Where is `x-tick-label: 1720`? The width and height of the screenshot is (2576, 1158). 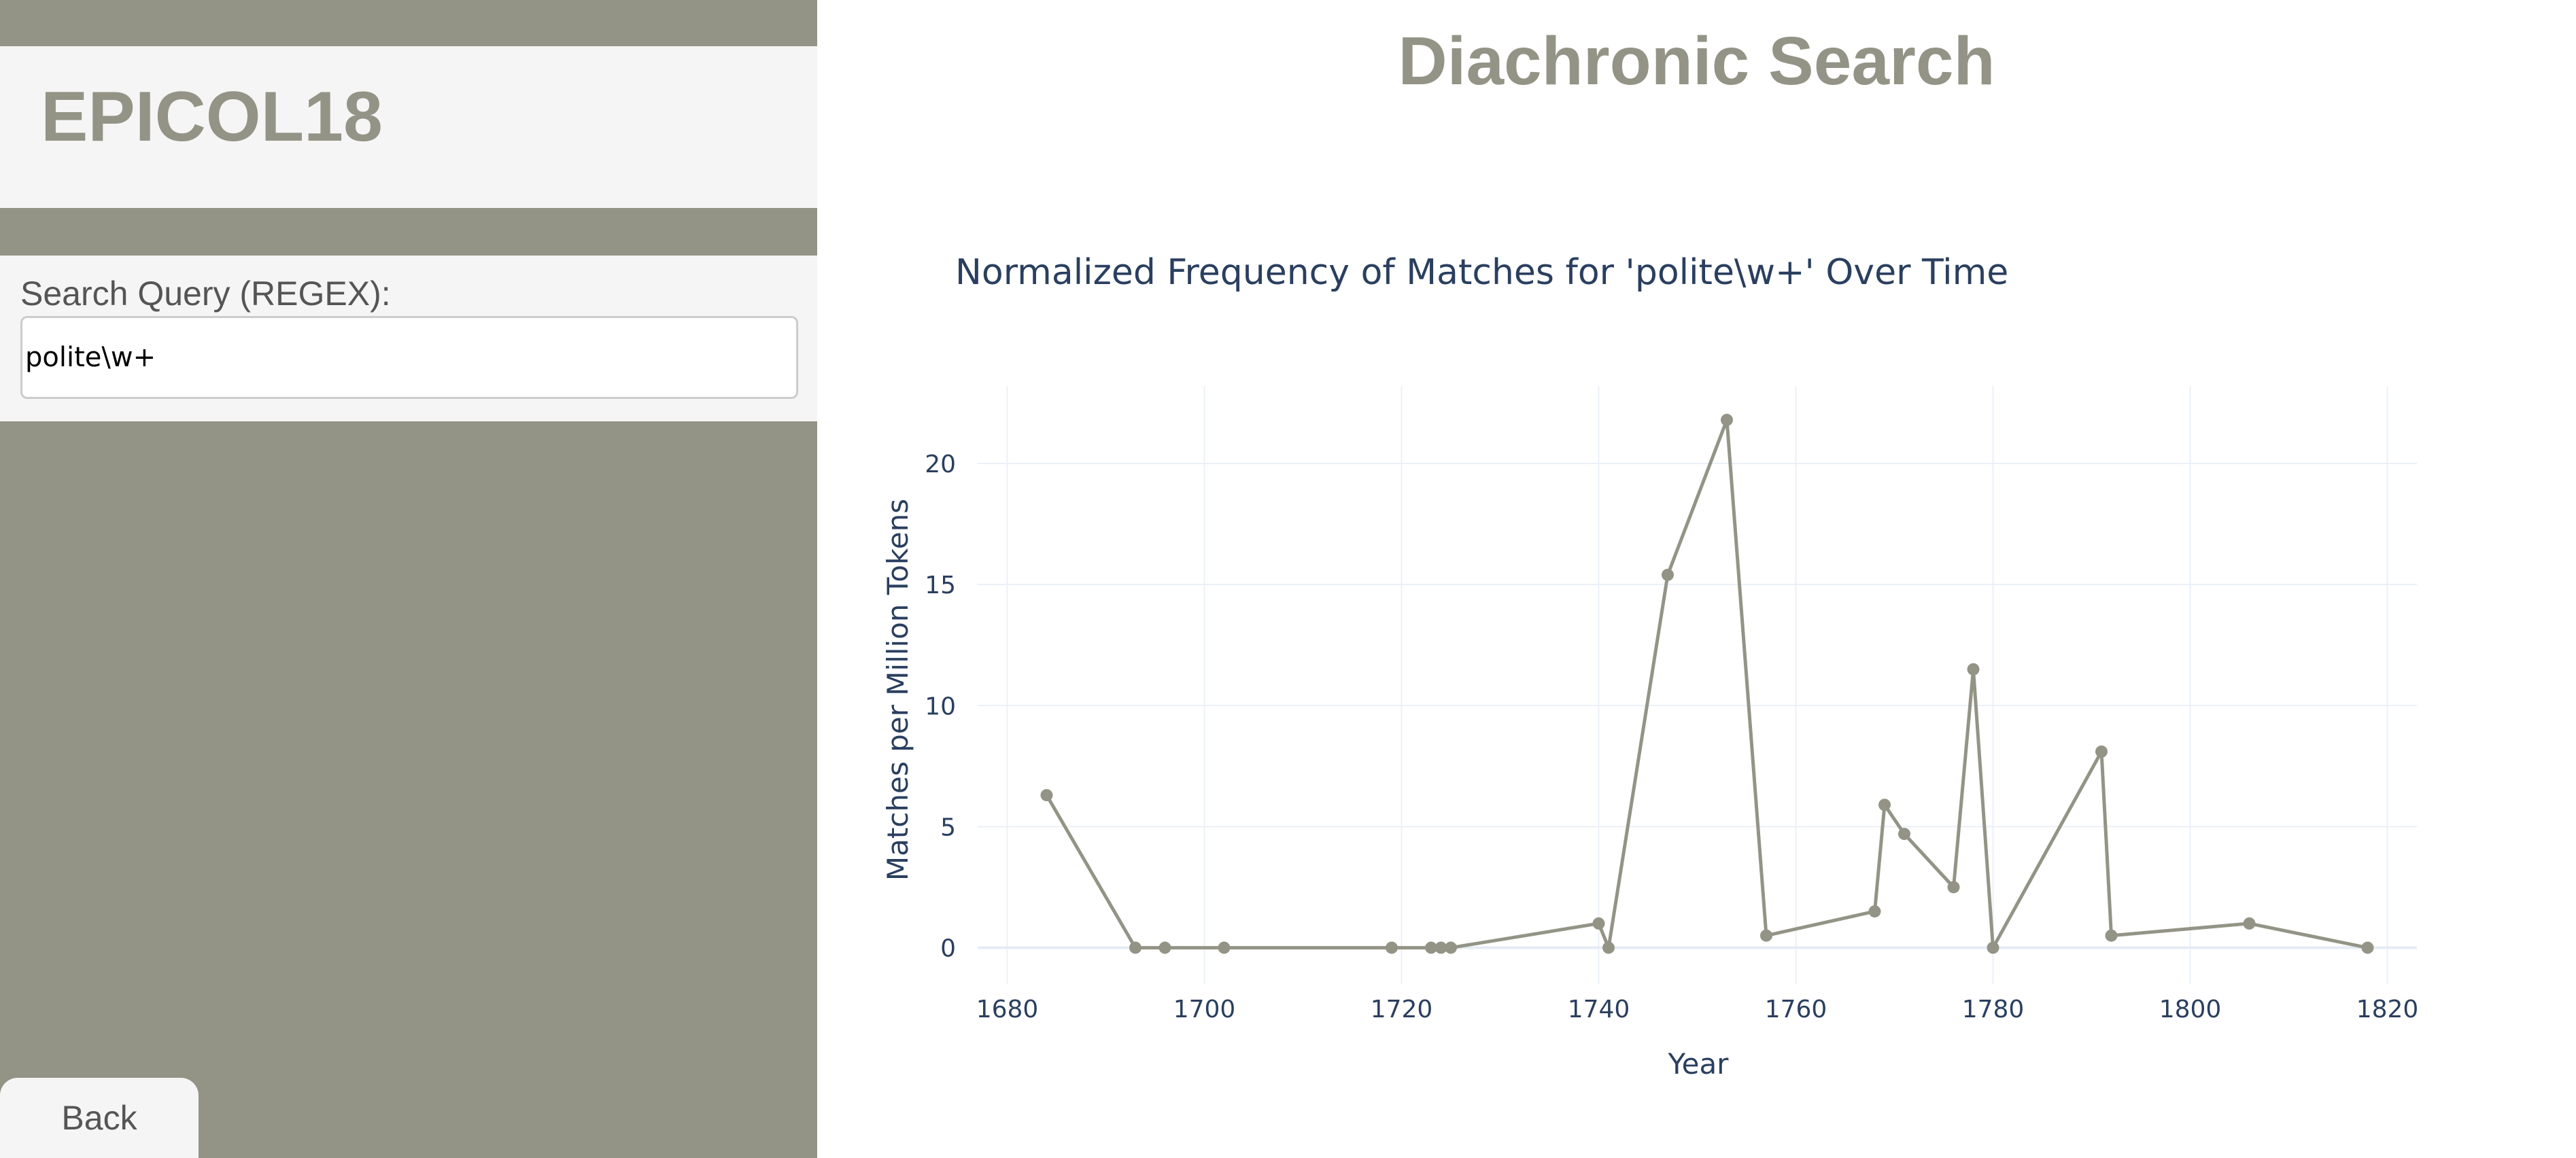
x-tick-label: 1720 is located at coordinates (1402, 1009).